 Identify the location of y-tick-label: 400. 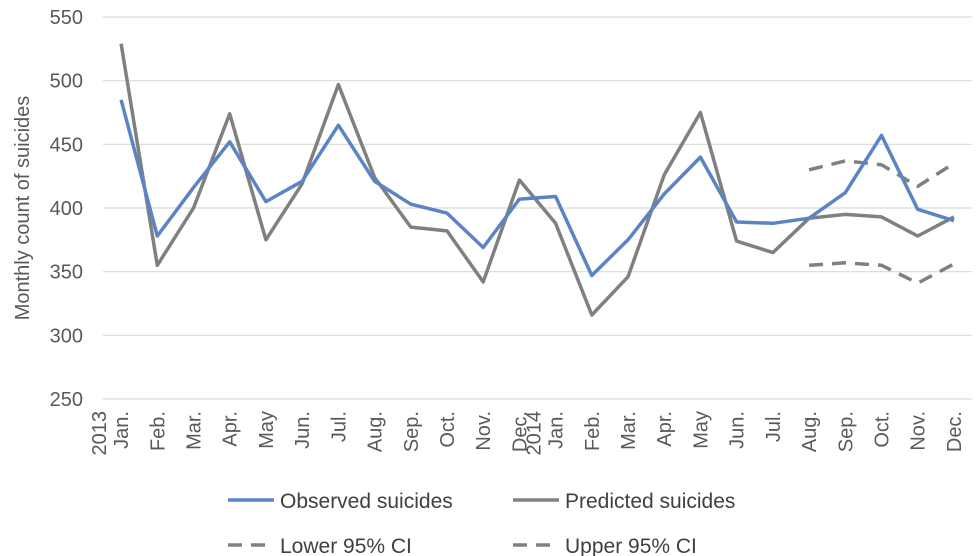
(66, 209).